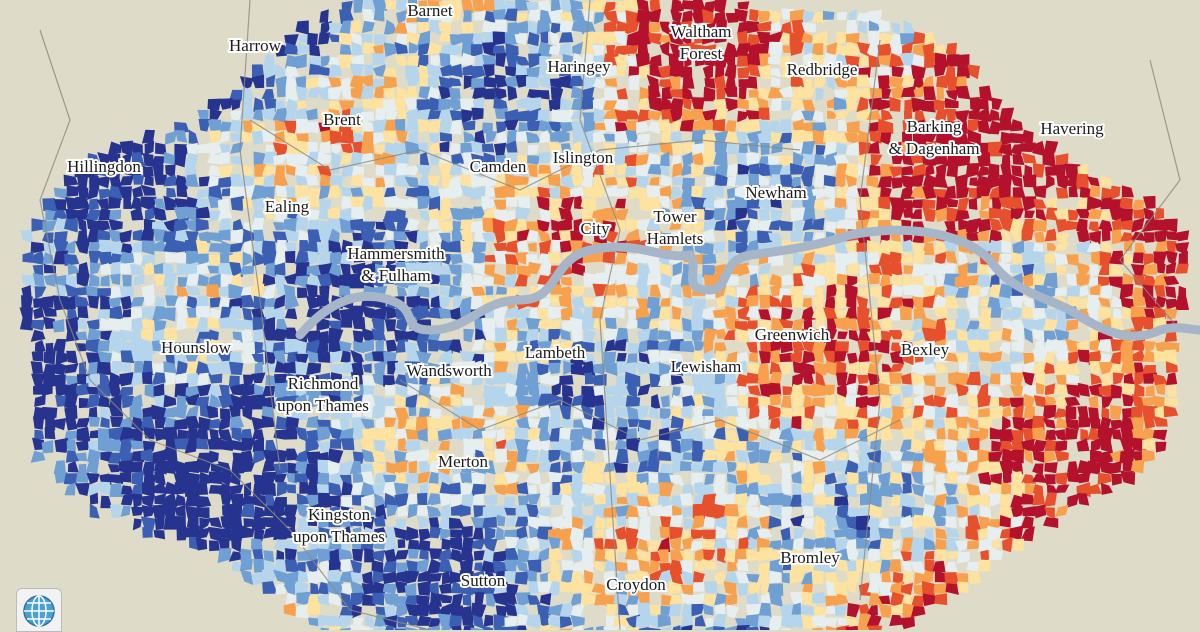  What do you see at coordinates (583, 157) in the screenshot?
I see `borough-label: Islington` at bounding box center [583, 157].